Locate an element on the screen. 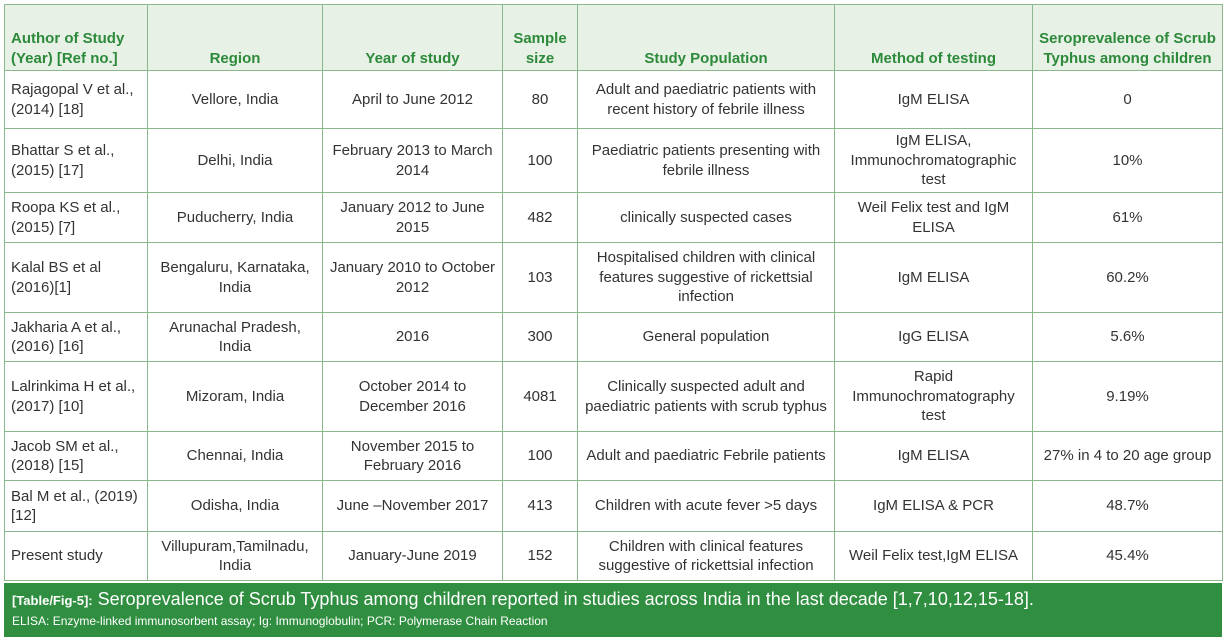 This screenshot has width=1224, height=637. cell-seroprevalence: 9.19% is located at coordinates (1127, 396).